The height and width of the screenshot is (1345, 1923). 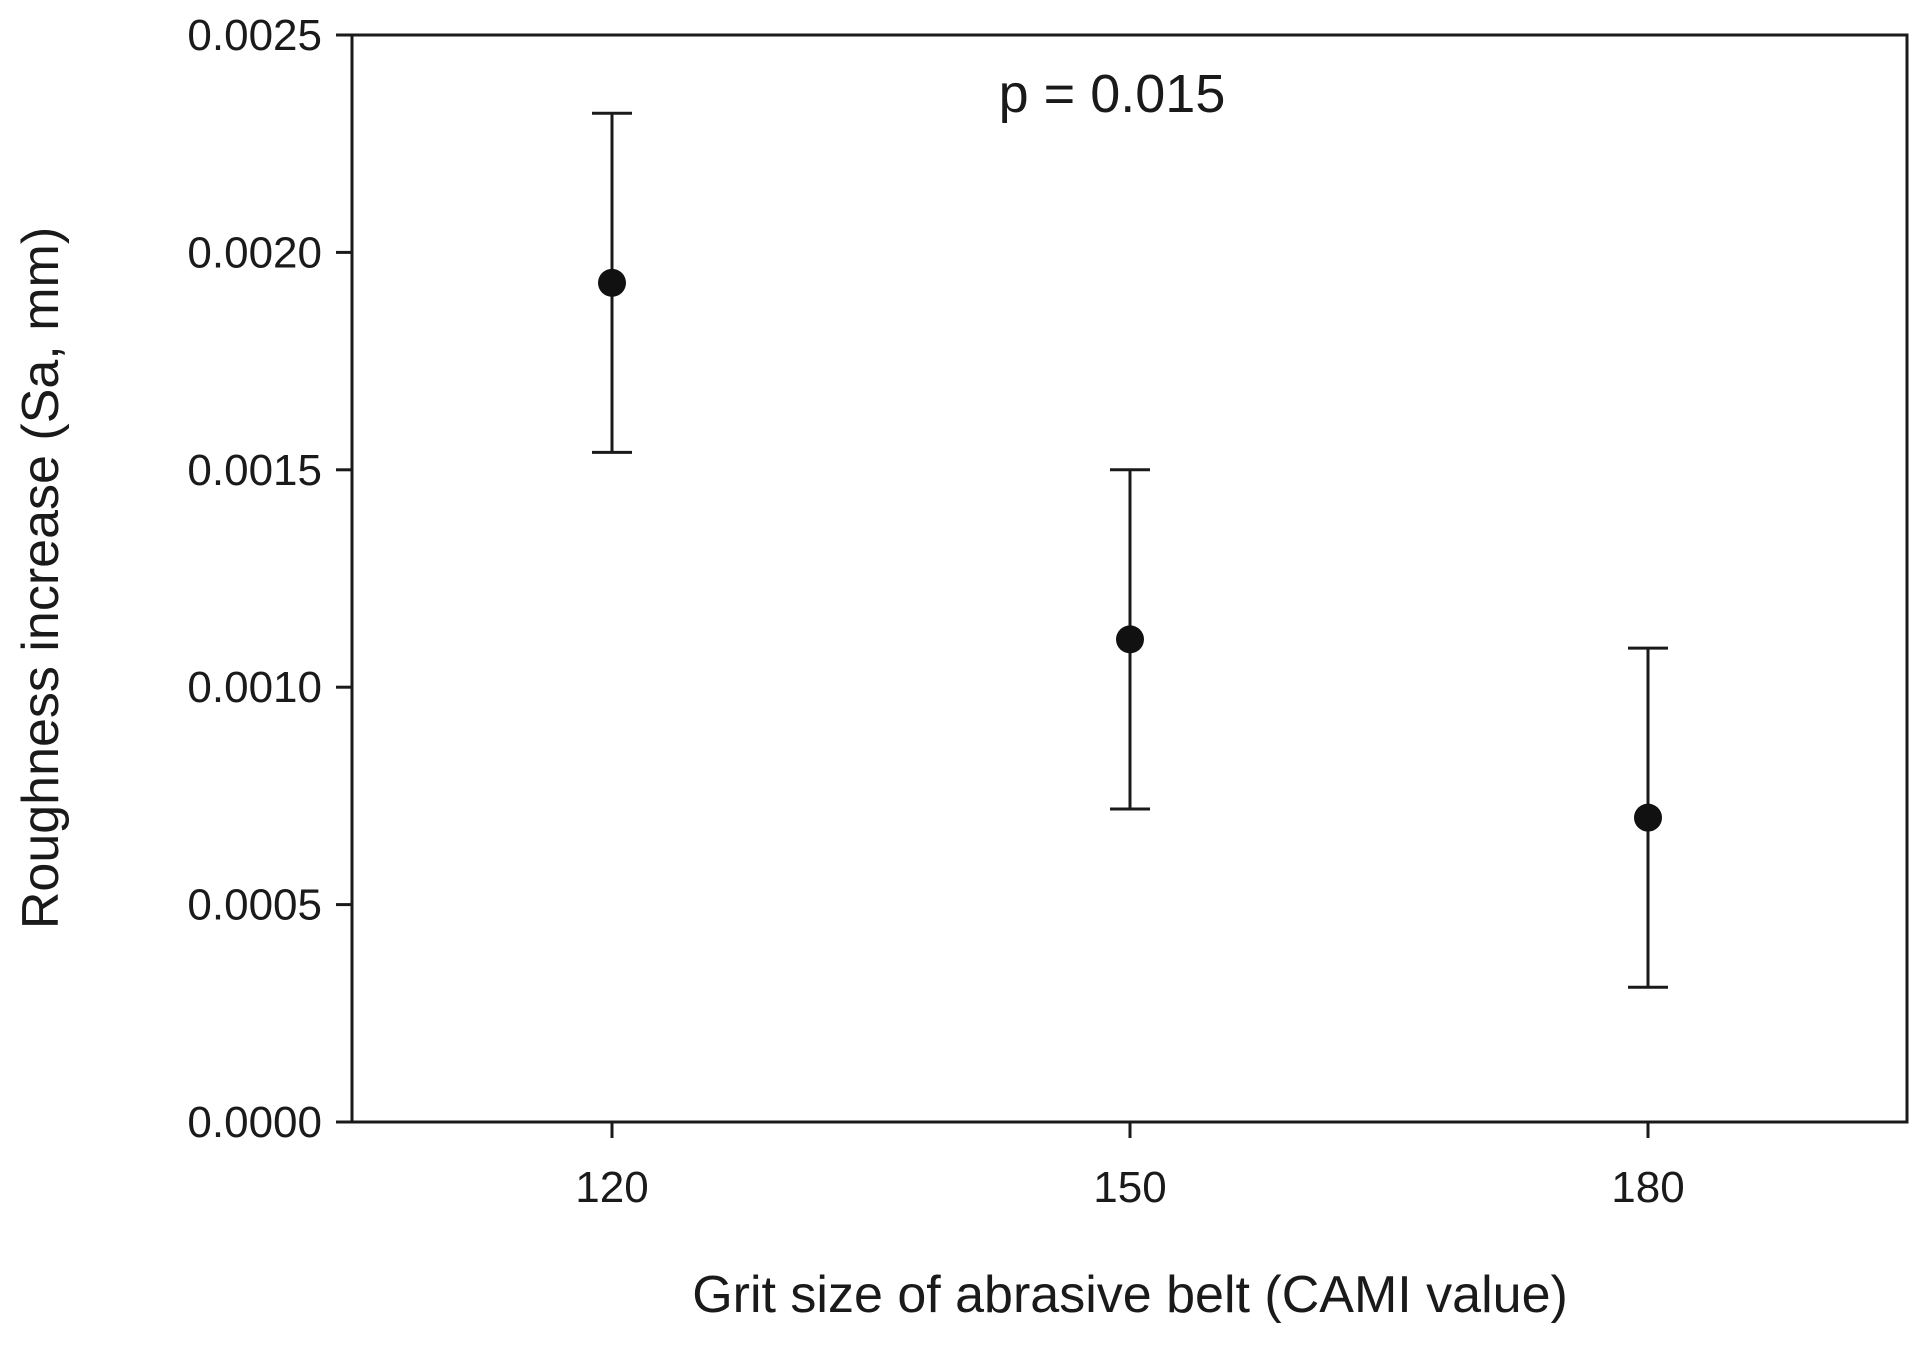 I want to click on y-axis-ticks: 0.0000 0.0005 0.0010 0.0015 0.0020 0.0025, so click(x=269, y=579).